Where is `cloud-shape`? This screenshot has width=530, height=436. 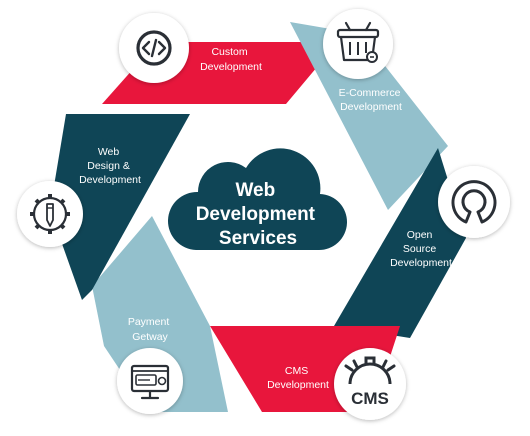
cloud-shape is located at coordinates (258, 199).